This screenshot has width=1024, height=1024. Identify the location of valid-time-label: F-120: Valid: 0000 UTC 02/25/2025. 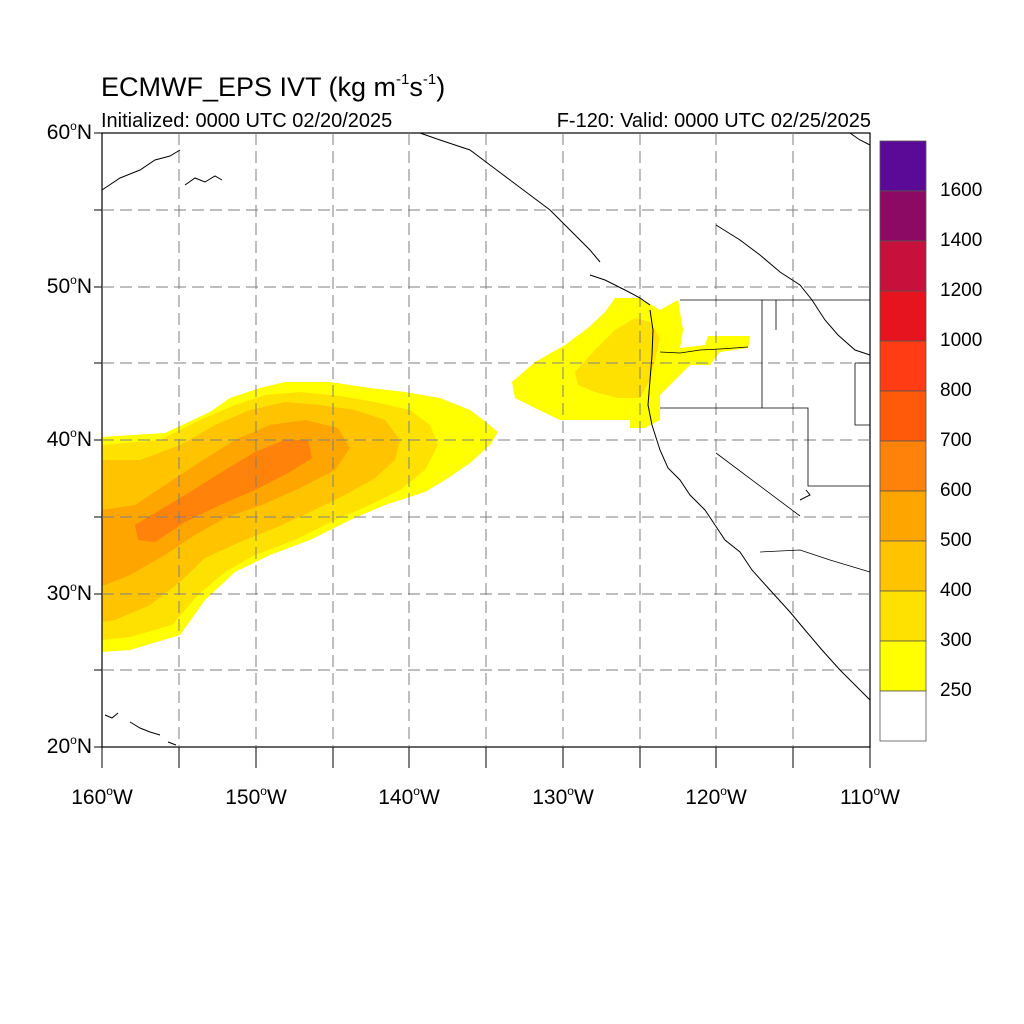
(713, 121).